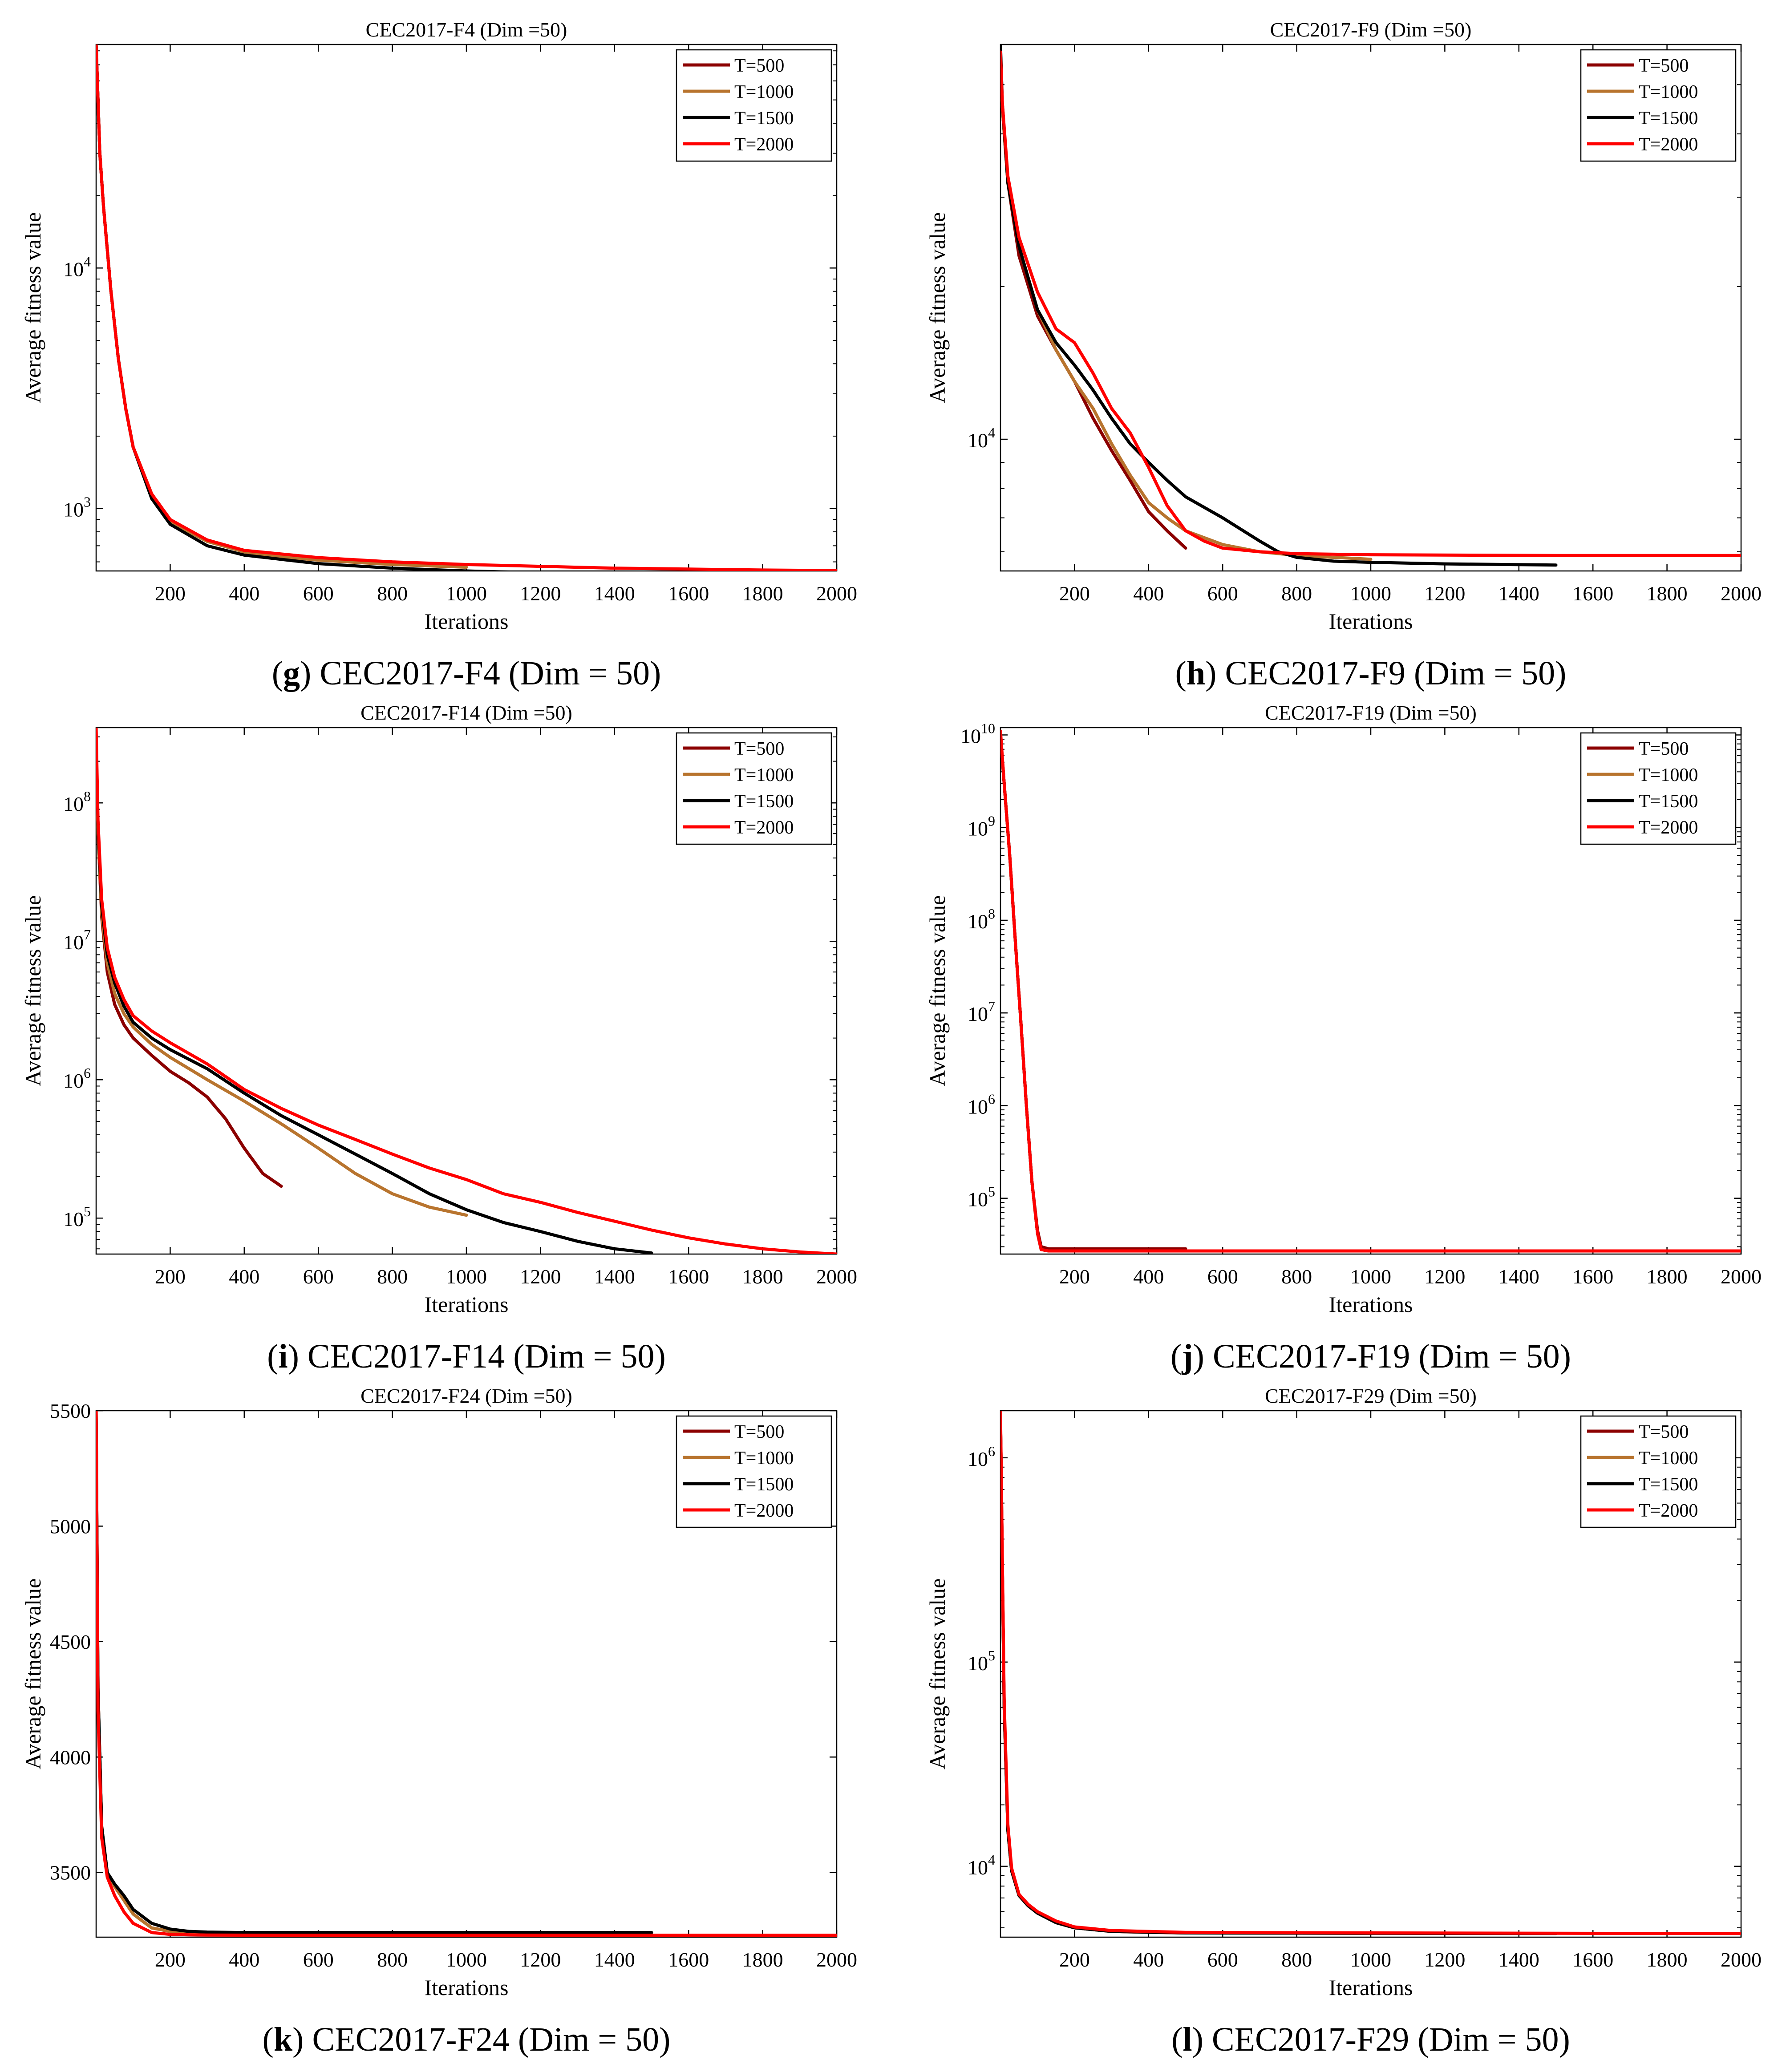  I want to click on y-tick-label: 10⁵, so click(77, 1216).